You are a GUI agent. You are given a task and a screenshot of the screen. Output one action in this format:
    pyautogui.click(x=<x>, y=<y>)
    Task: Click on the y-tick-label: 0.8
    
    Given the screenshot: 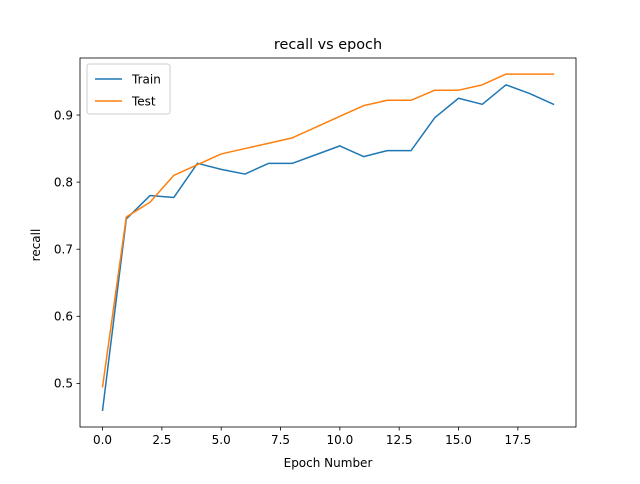 What is the action you would take?
    pyautogui.click(x=63, y=182)
    